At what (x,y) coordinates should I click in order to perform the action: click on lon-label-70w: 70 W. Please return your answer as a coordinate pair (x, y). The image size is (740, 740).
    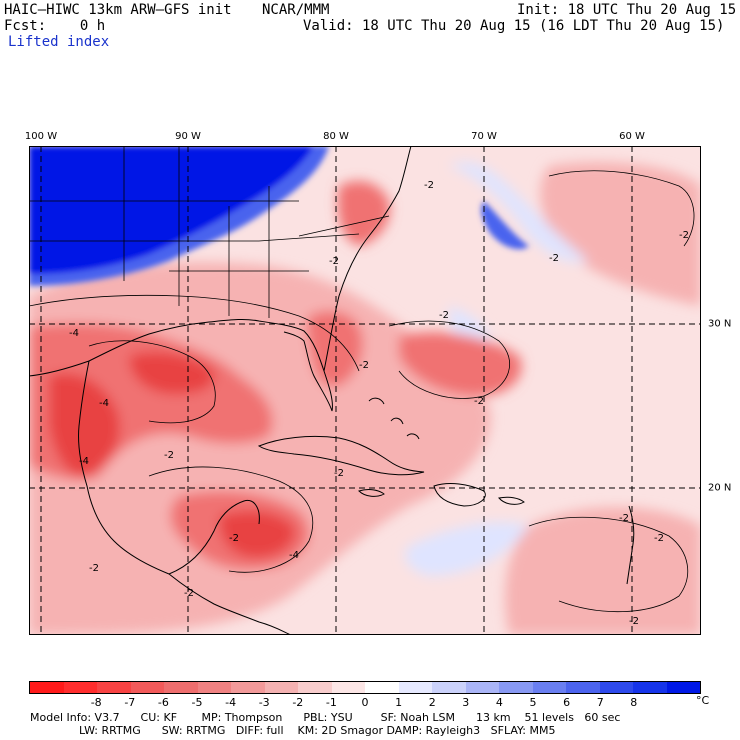
    Looking at the image, I should click on (484, 136).